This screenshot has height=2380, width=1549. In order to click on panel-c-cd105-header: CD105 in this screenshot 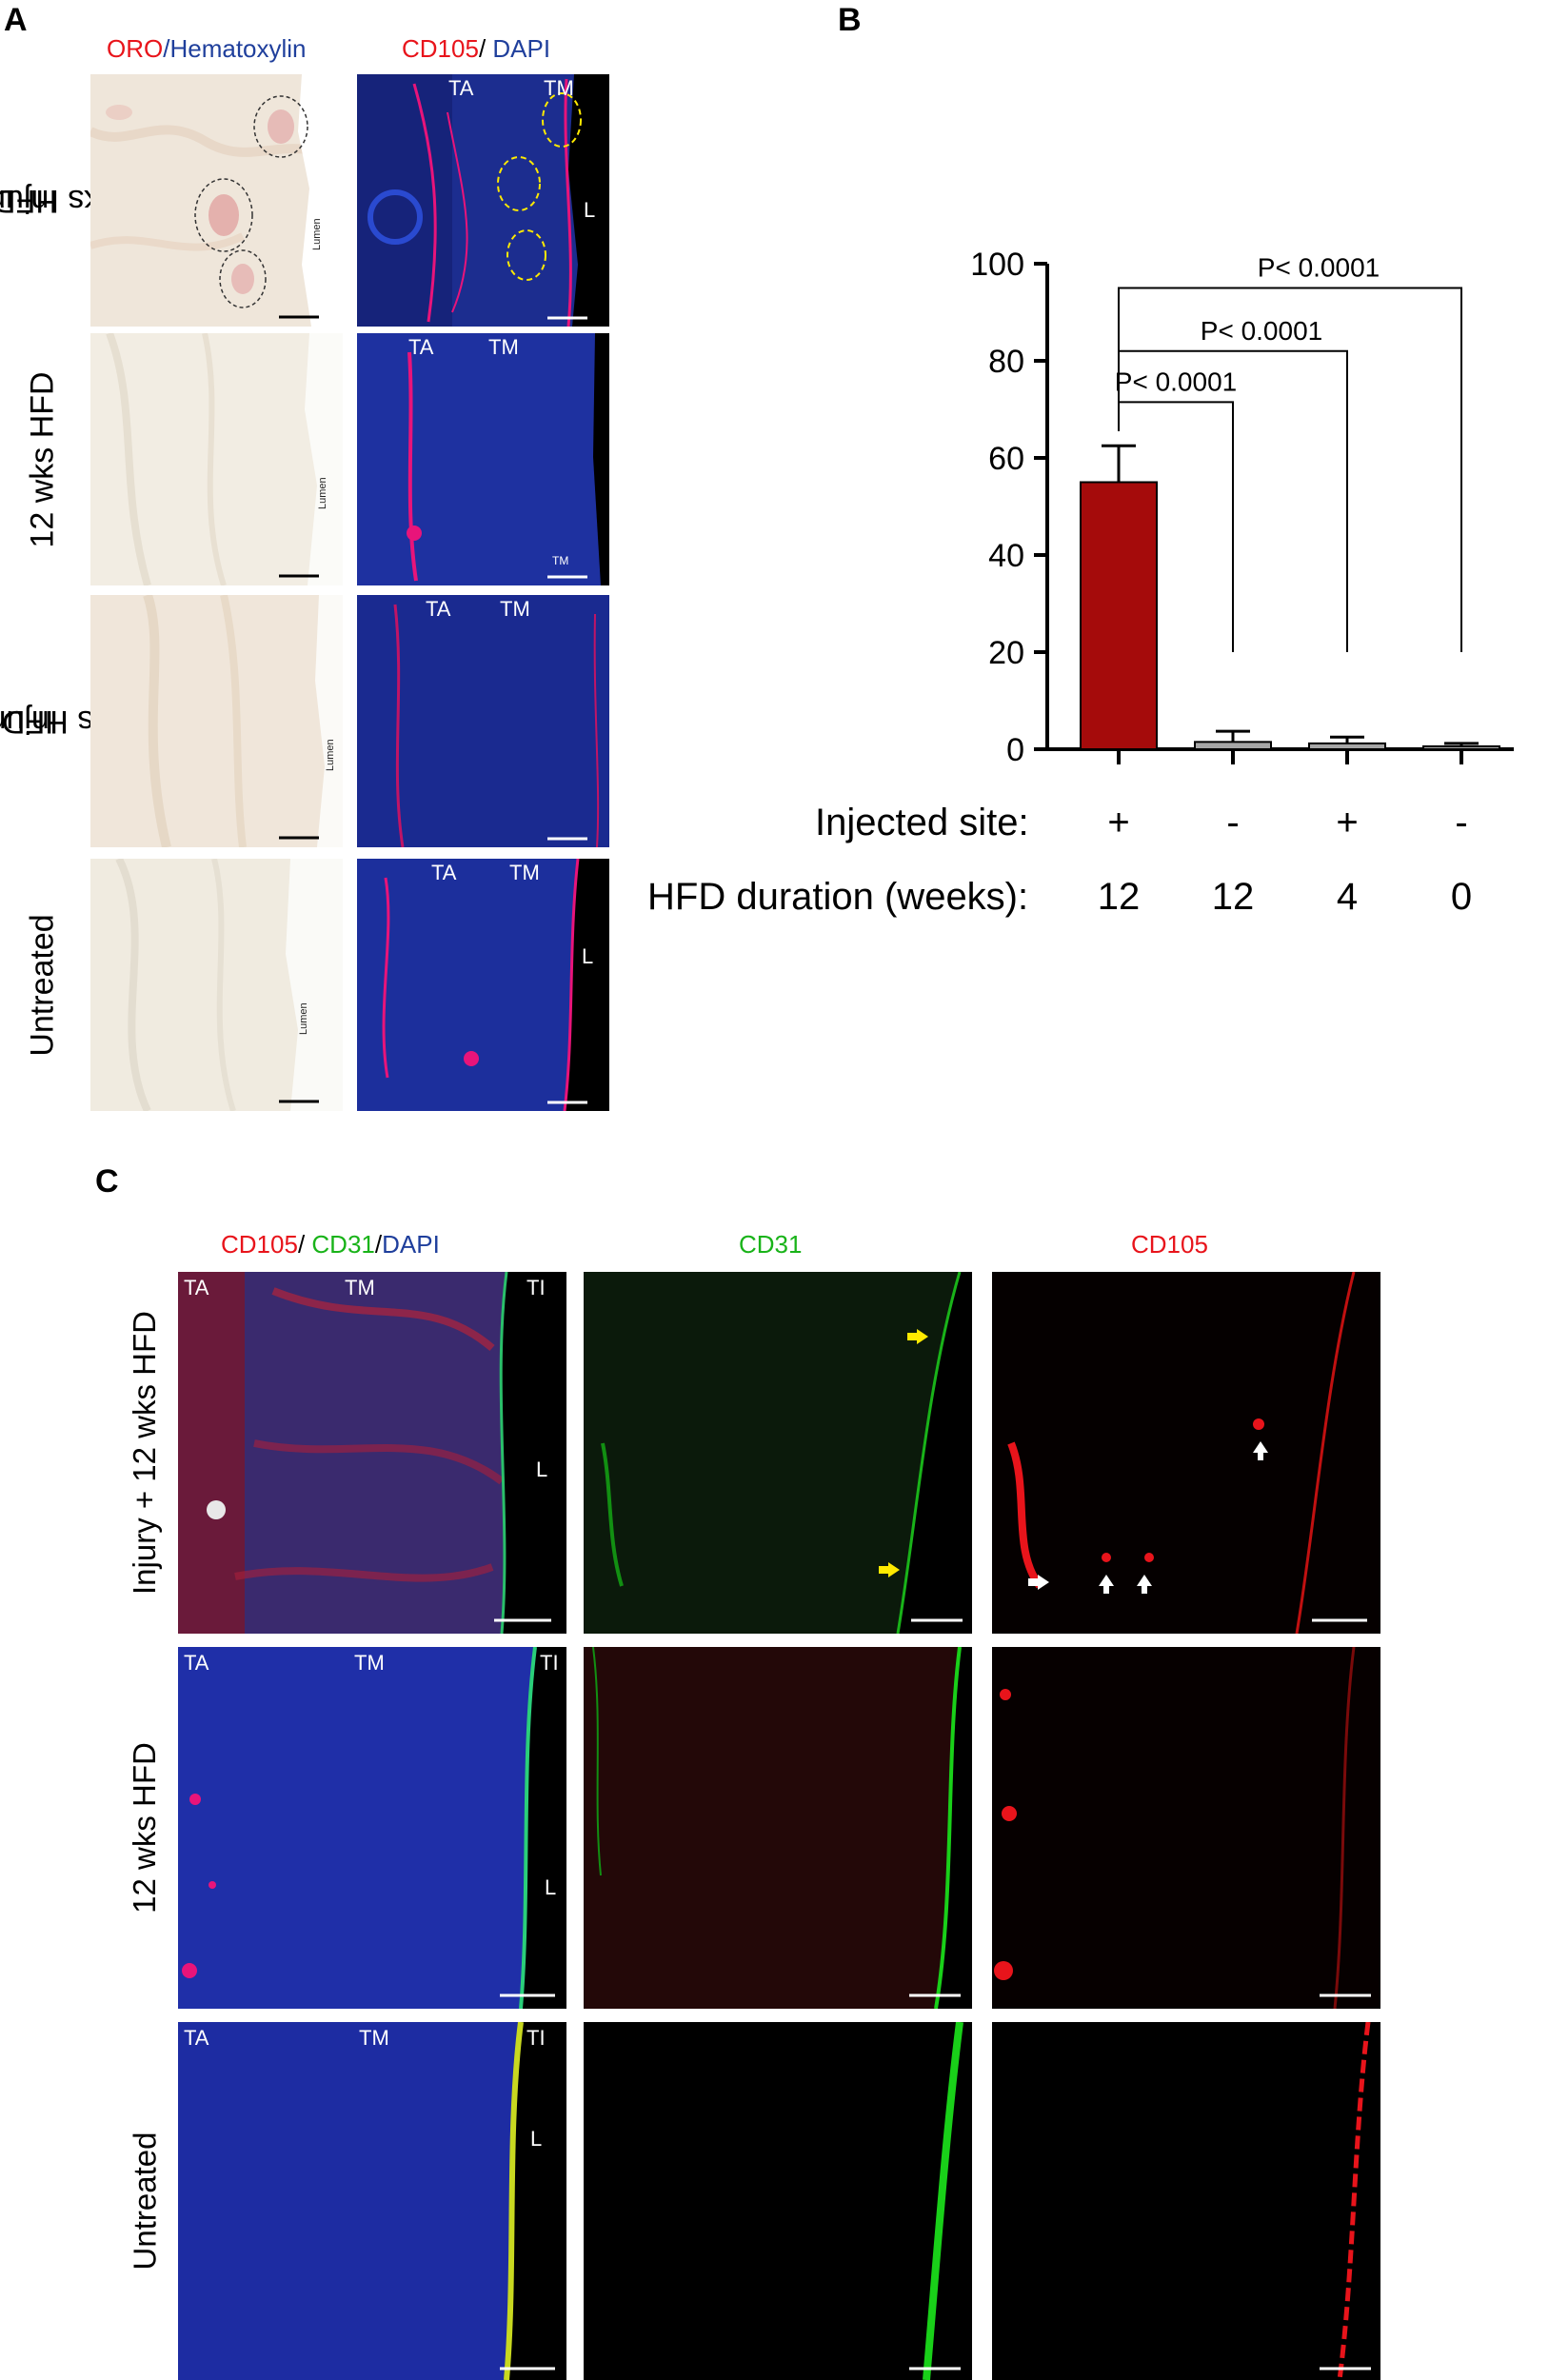, I will do `click(1169, 1244)`.